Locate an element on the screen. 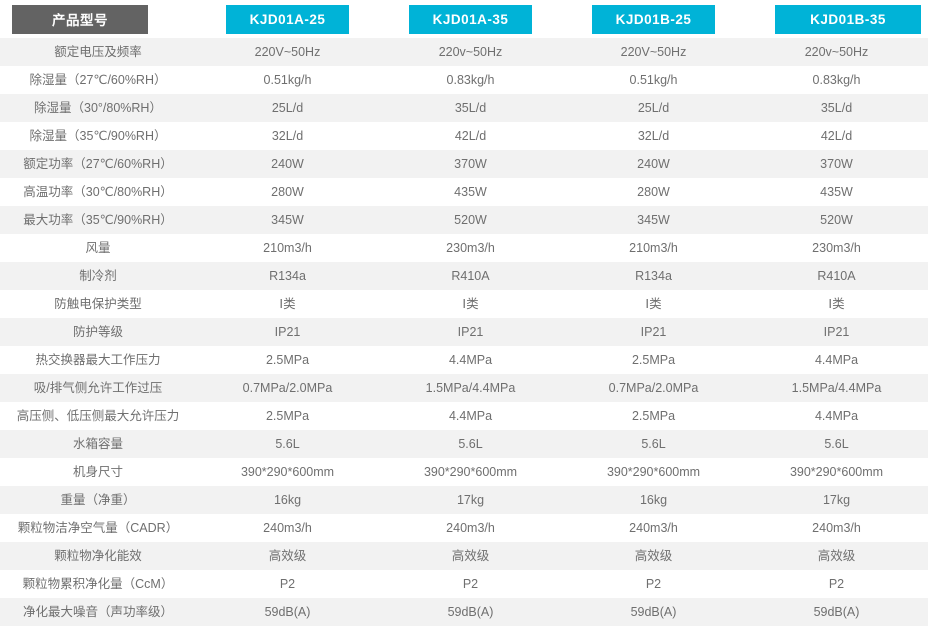  spec-label: 热交换器最大工作压力 is located at coordinates (98, 360).